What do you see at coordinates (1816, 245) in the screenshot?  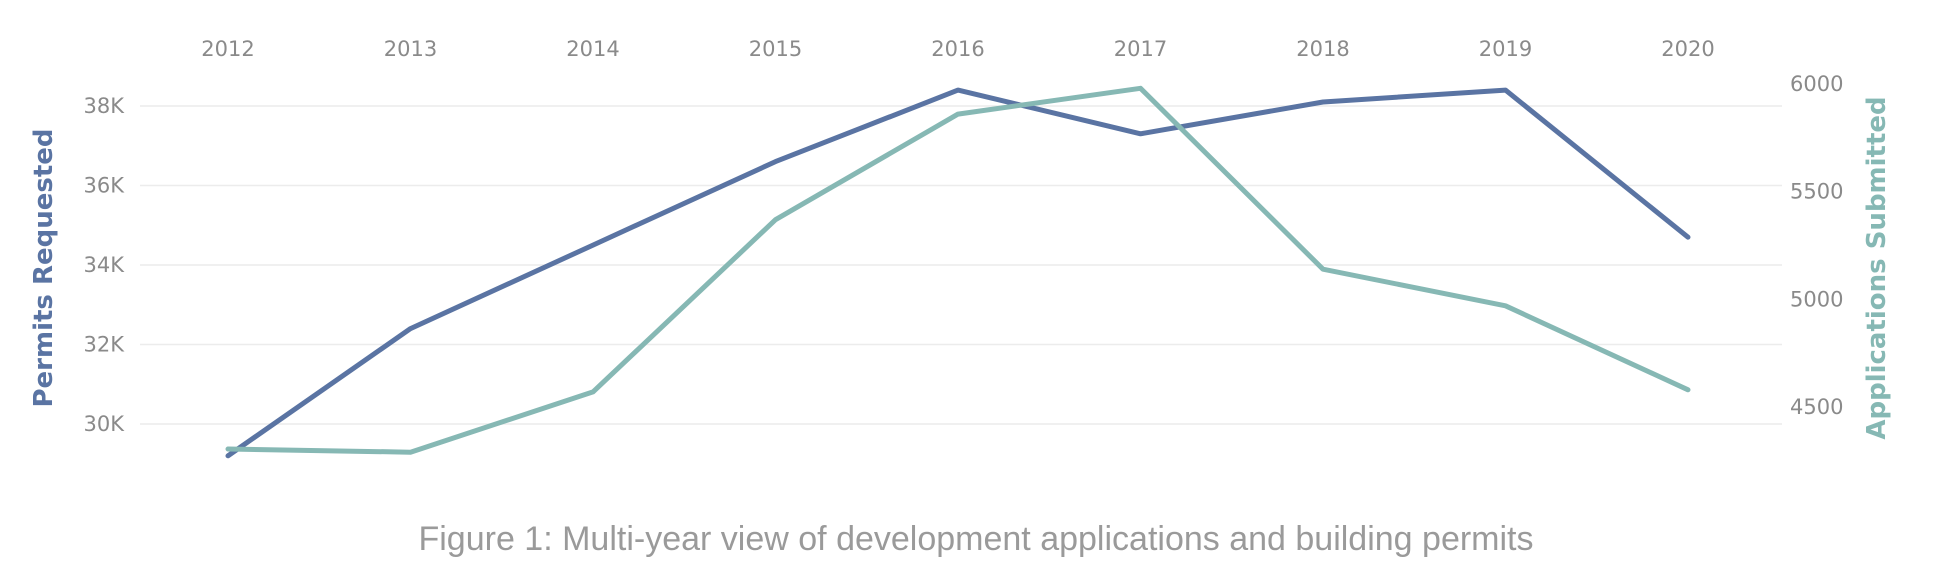 I see `right-y-axis-ticks: 4500 5000 5500 6000` at bounding box center [1816, 245].